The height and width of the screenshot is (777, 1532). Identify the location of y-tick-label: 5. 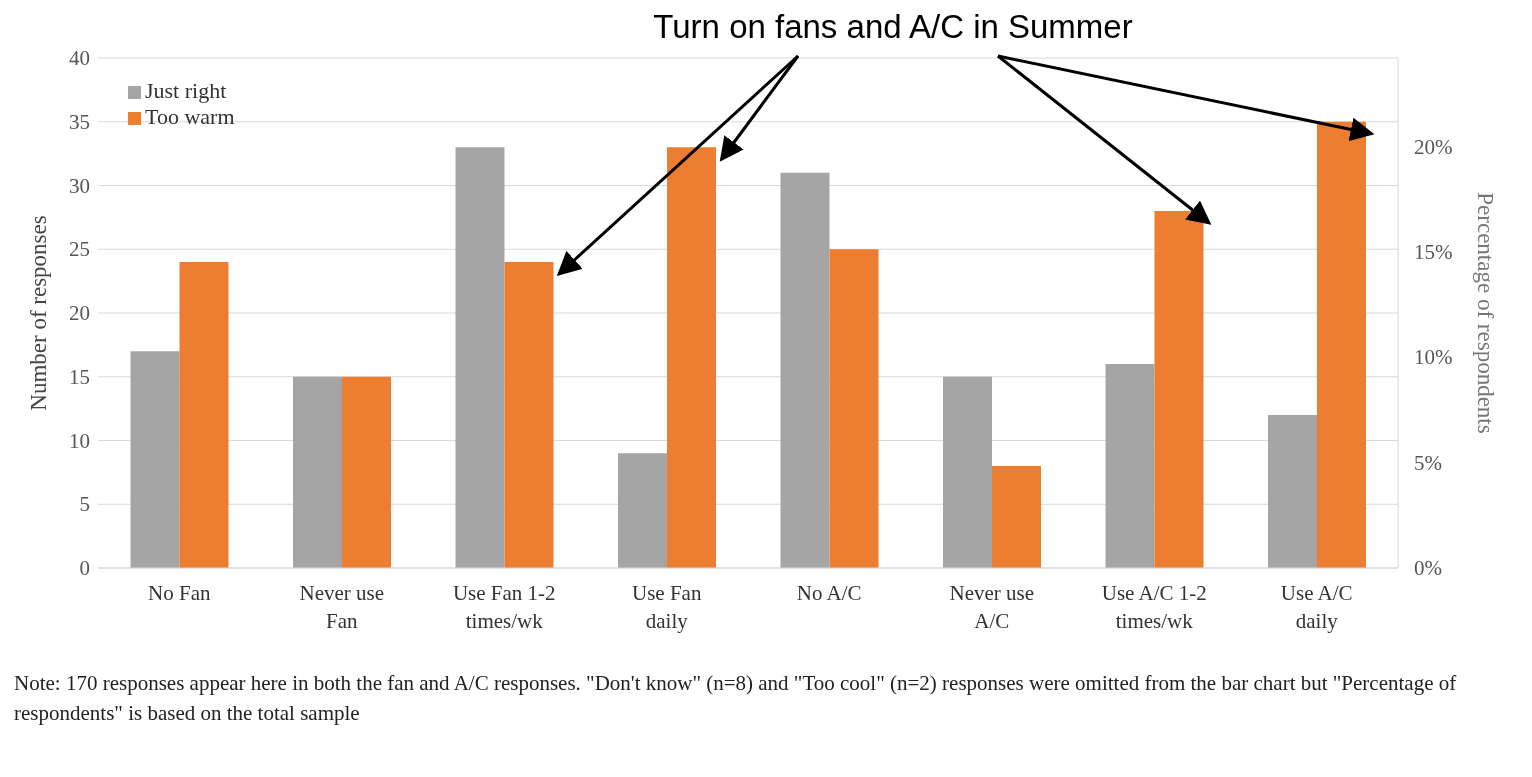
(84, 504).